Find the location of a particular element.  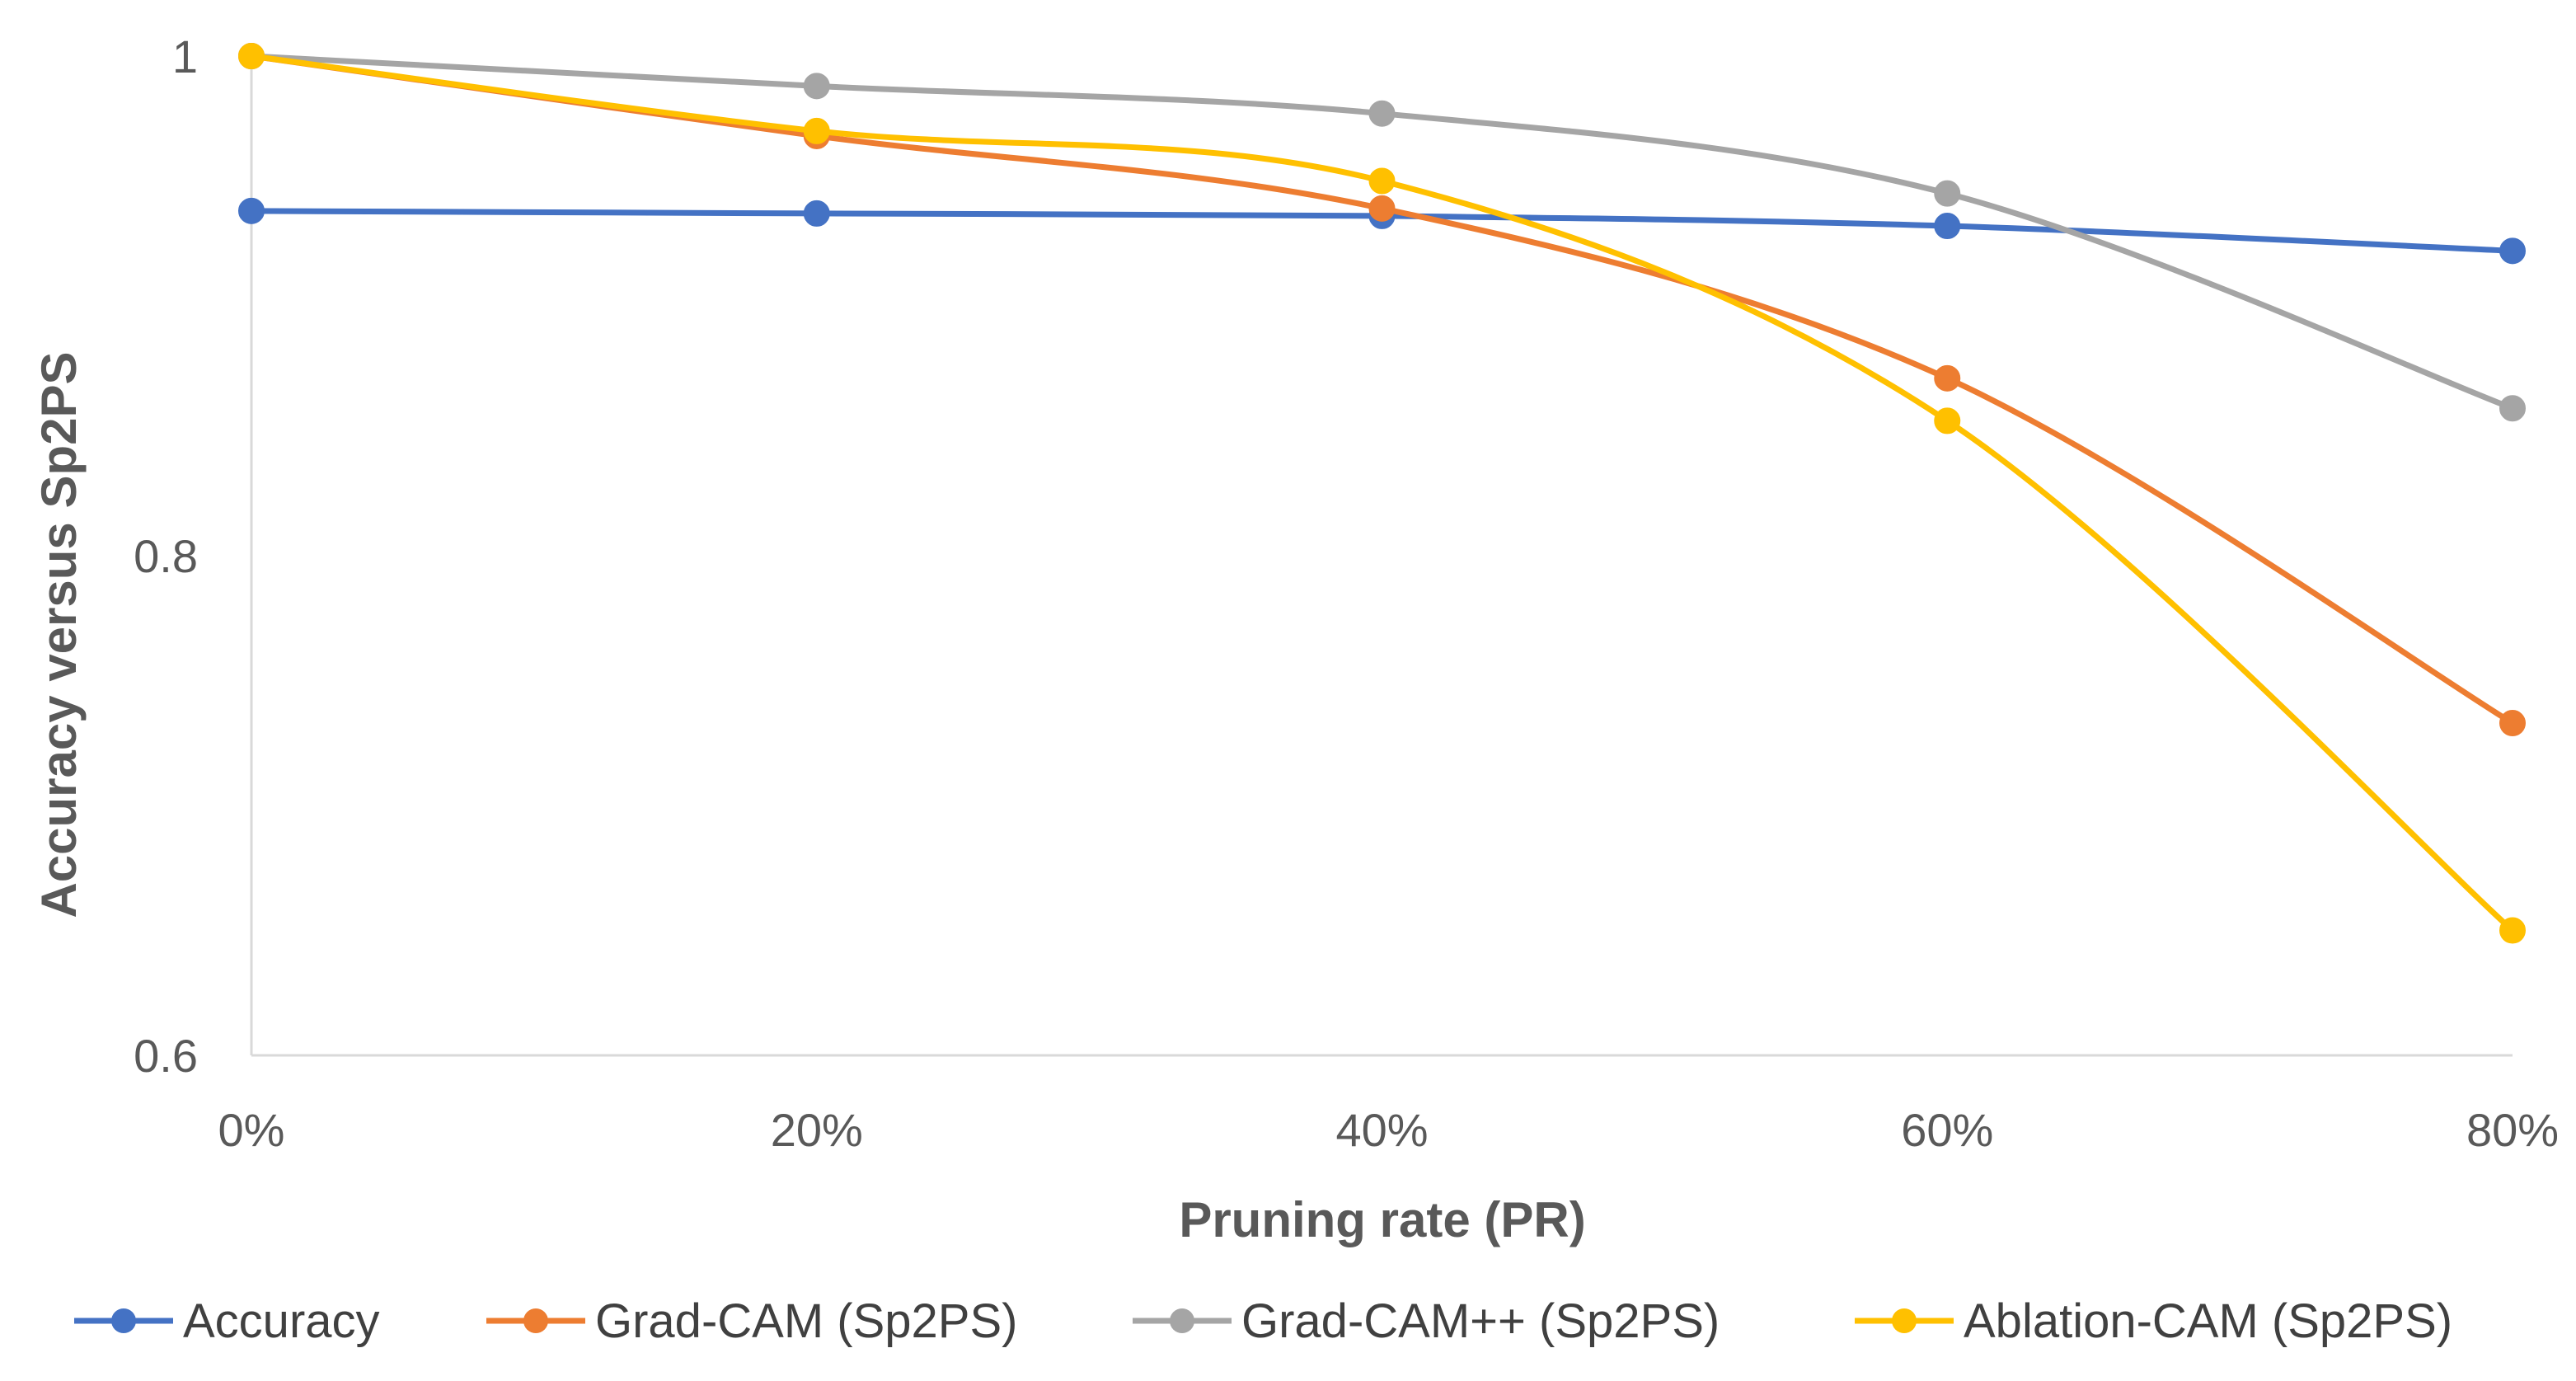

x-tick-label: 60% is located at coordinates (1947, 1130).